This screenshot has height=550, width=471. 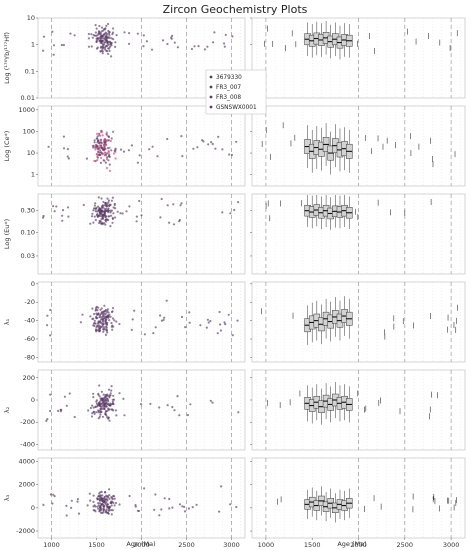 I want to click on x-tick-label: 2500, so click(x=405, y=545).